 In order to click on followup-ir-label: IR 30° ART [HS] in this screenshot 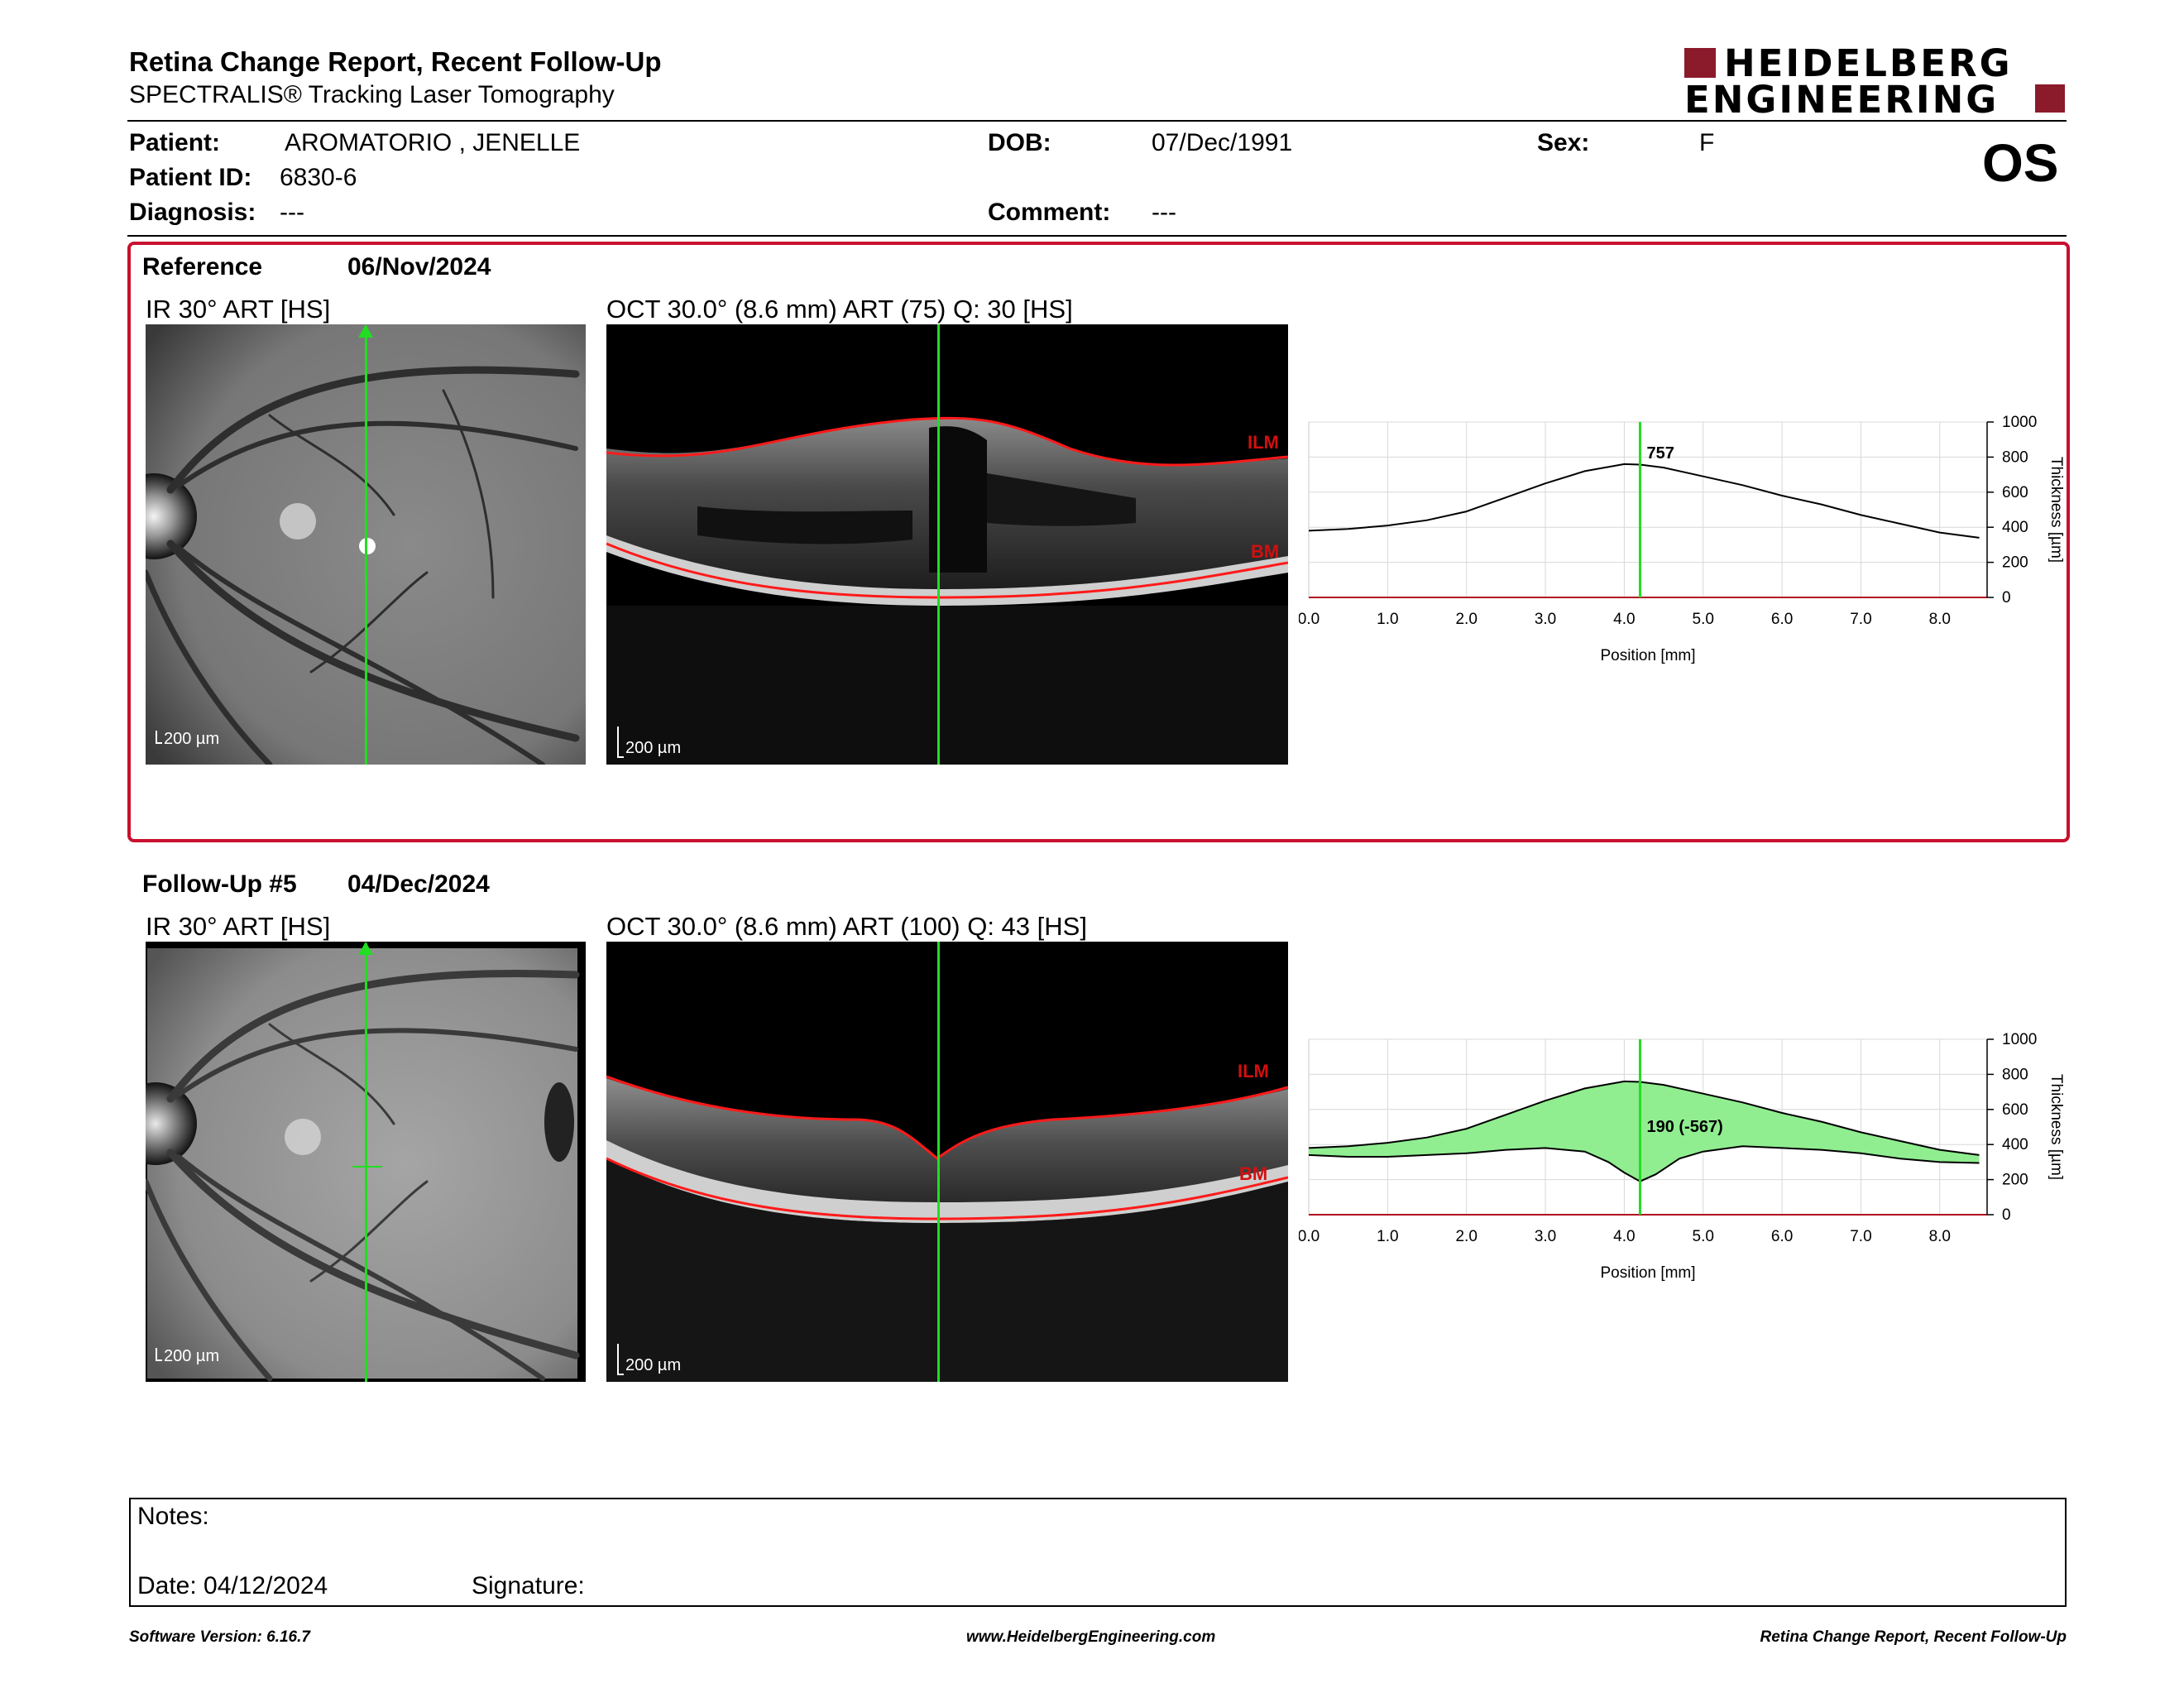, I will do `click(238, 926)`.